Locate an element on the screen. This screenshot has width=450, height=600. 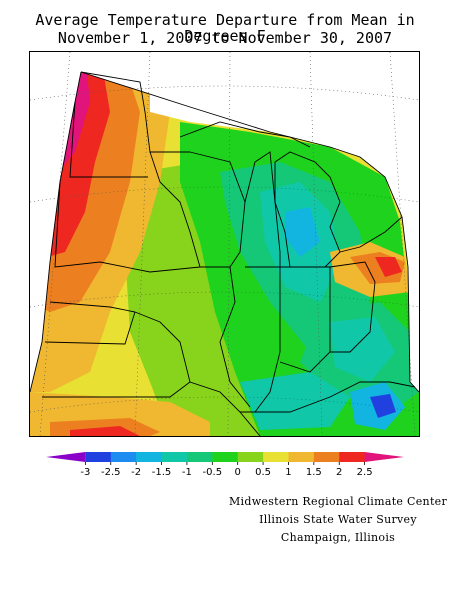
field-colder-kentucky is located at coordinates (383, 406).